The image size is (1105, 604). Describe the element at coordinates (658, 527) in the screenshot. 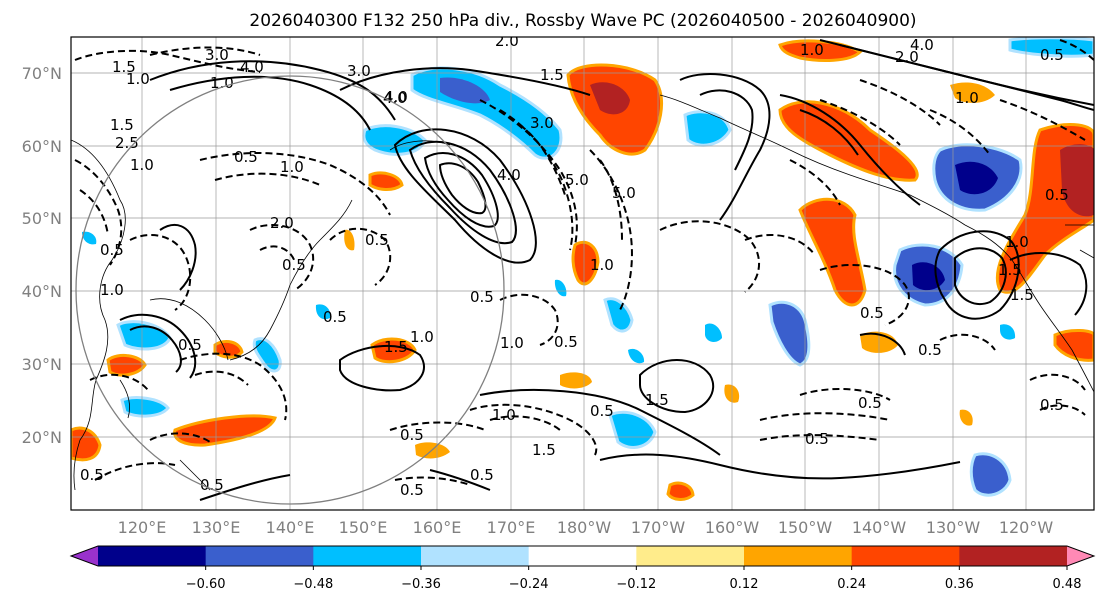

I see `lon-label: 170°W` at that location.